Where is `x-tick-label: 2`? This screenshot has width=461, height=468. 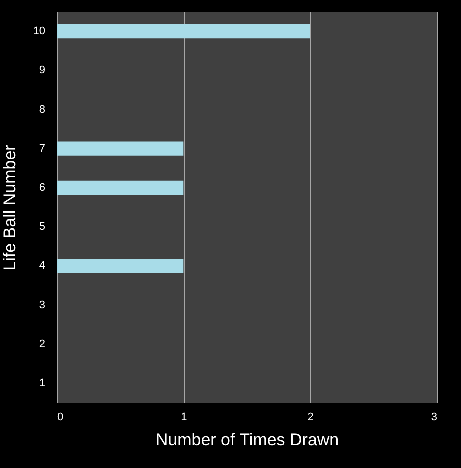
x-tick-label: 2 is located at coordinates (311, 418).